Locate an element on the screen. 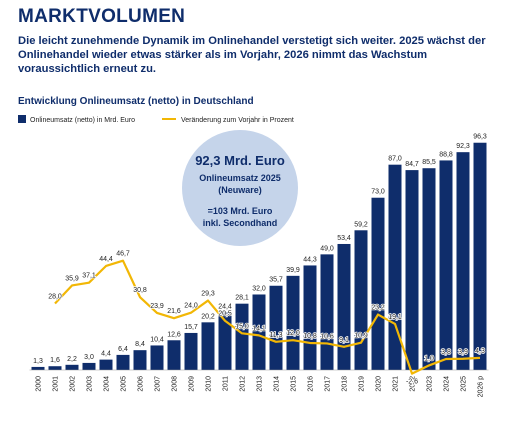 The height and width of the screenshot is (444, 520). bar-value-label: 44,3 is located at coordinates (310, 259).